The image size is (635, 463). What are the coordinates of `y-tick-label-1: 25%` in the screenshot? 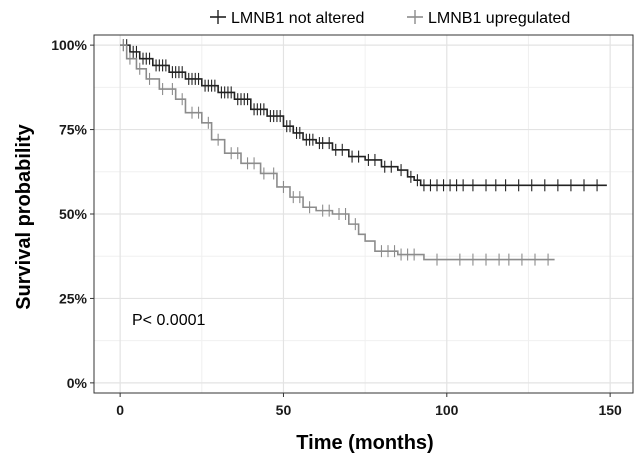 It's located at (73, 298).